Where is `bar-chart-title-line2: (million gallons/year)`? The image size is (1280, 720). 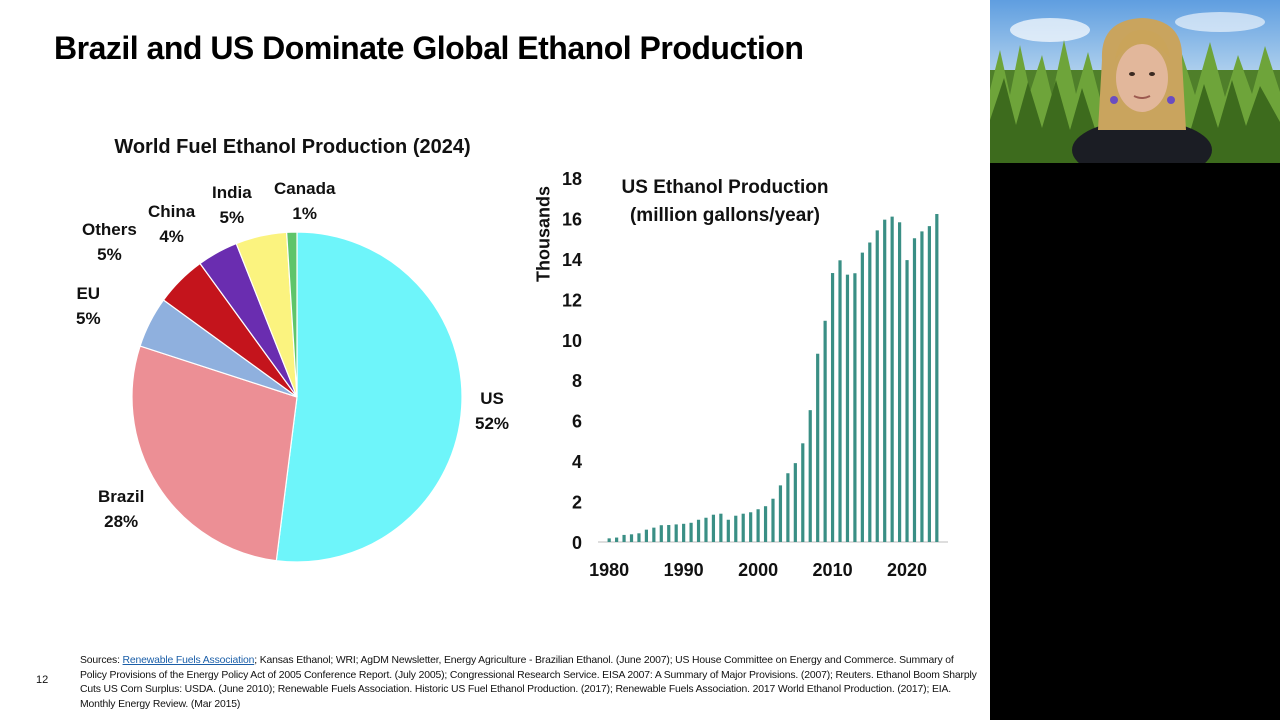 bar-chart-title-line2: (million gallons/year) is located at coordinates (725, 215).